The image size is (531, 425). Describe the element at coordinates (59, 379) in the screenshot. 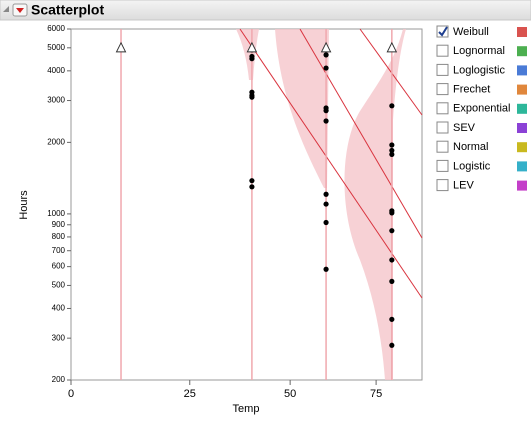

I see `y-tick-label: 200` at that location.